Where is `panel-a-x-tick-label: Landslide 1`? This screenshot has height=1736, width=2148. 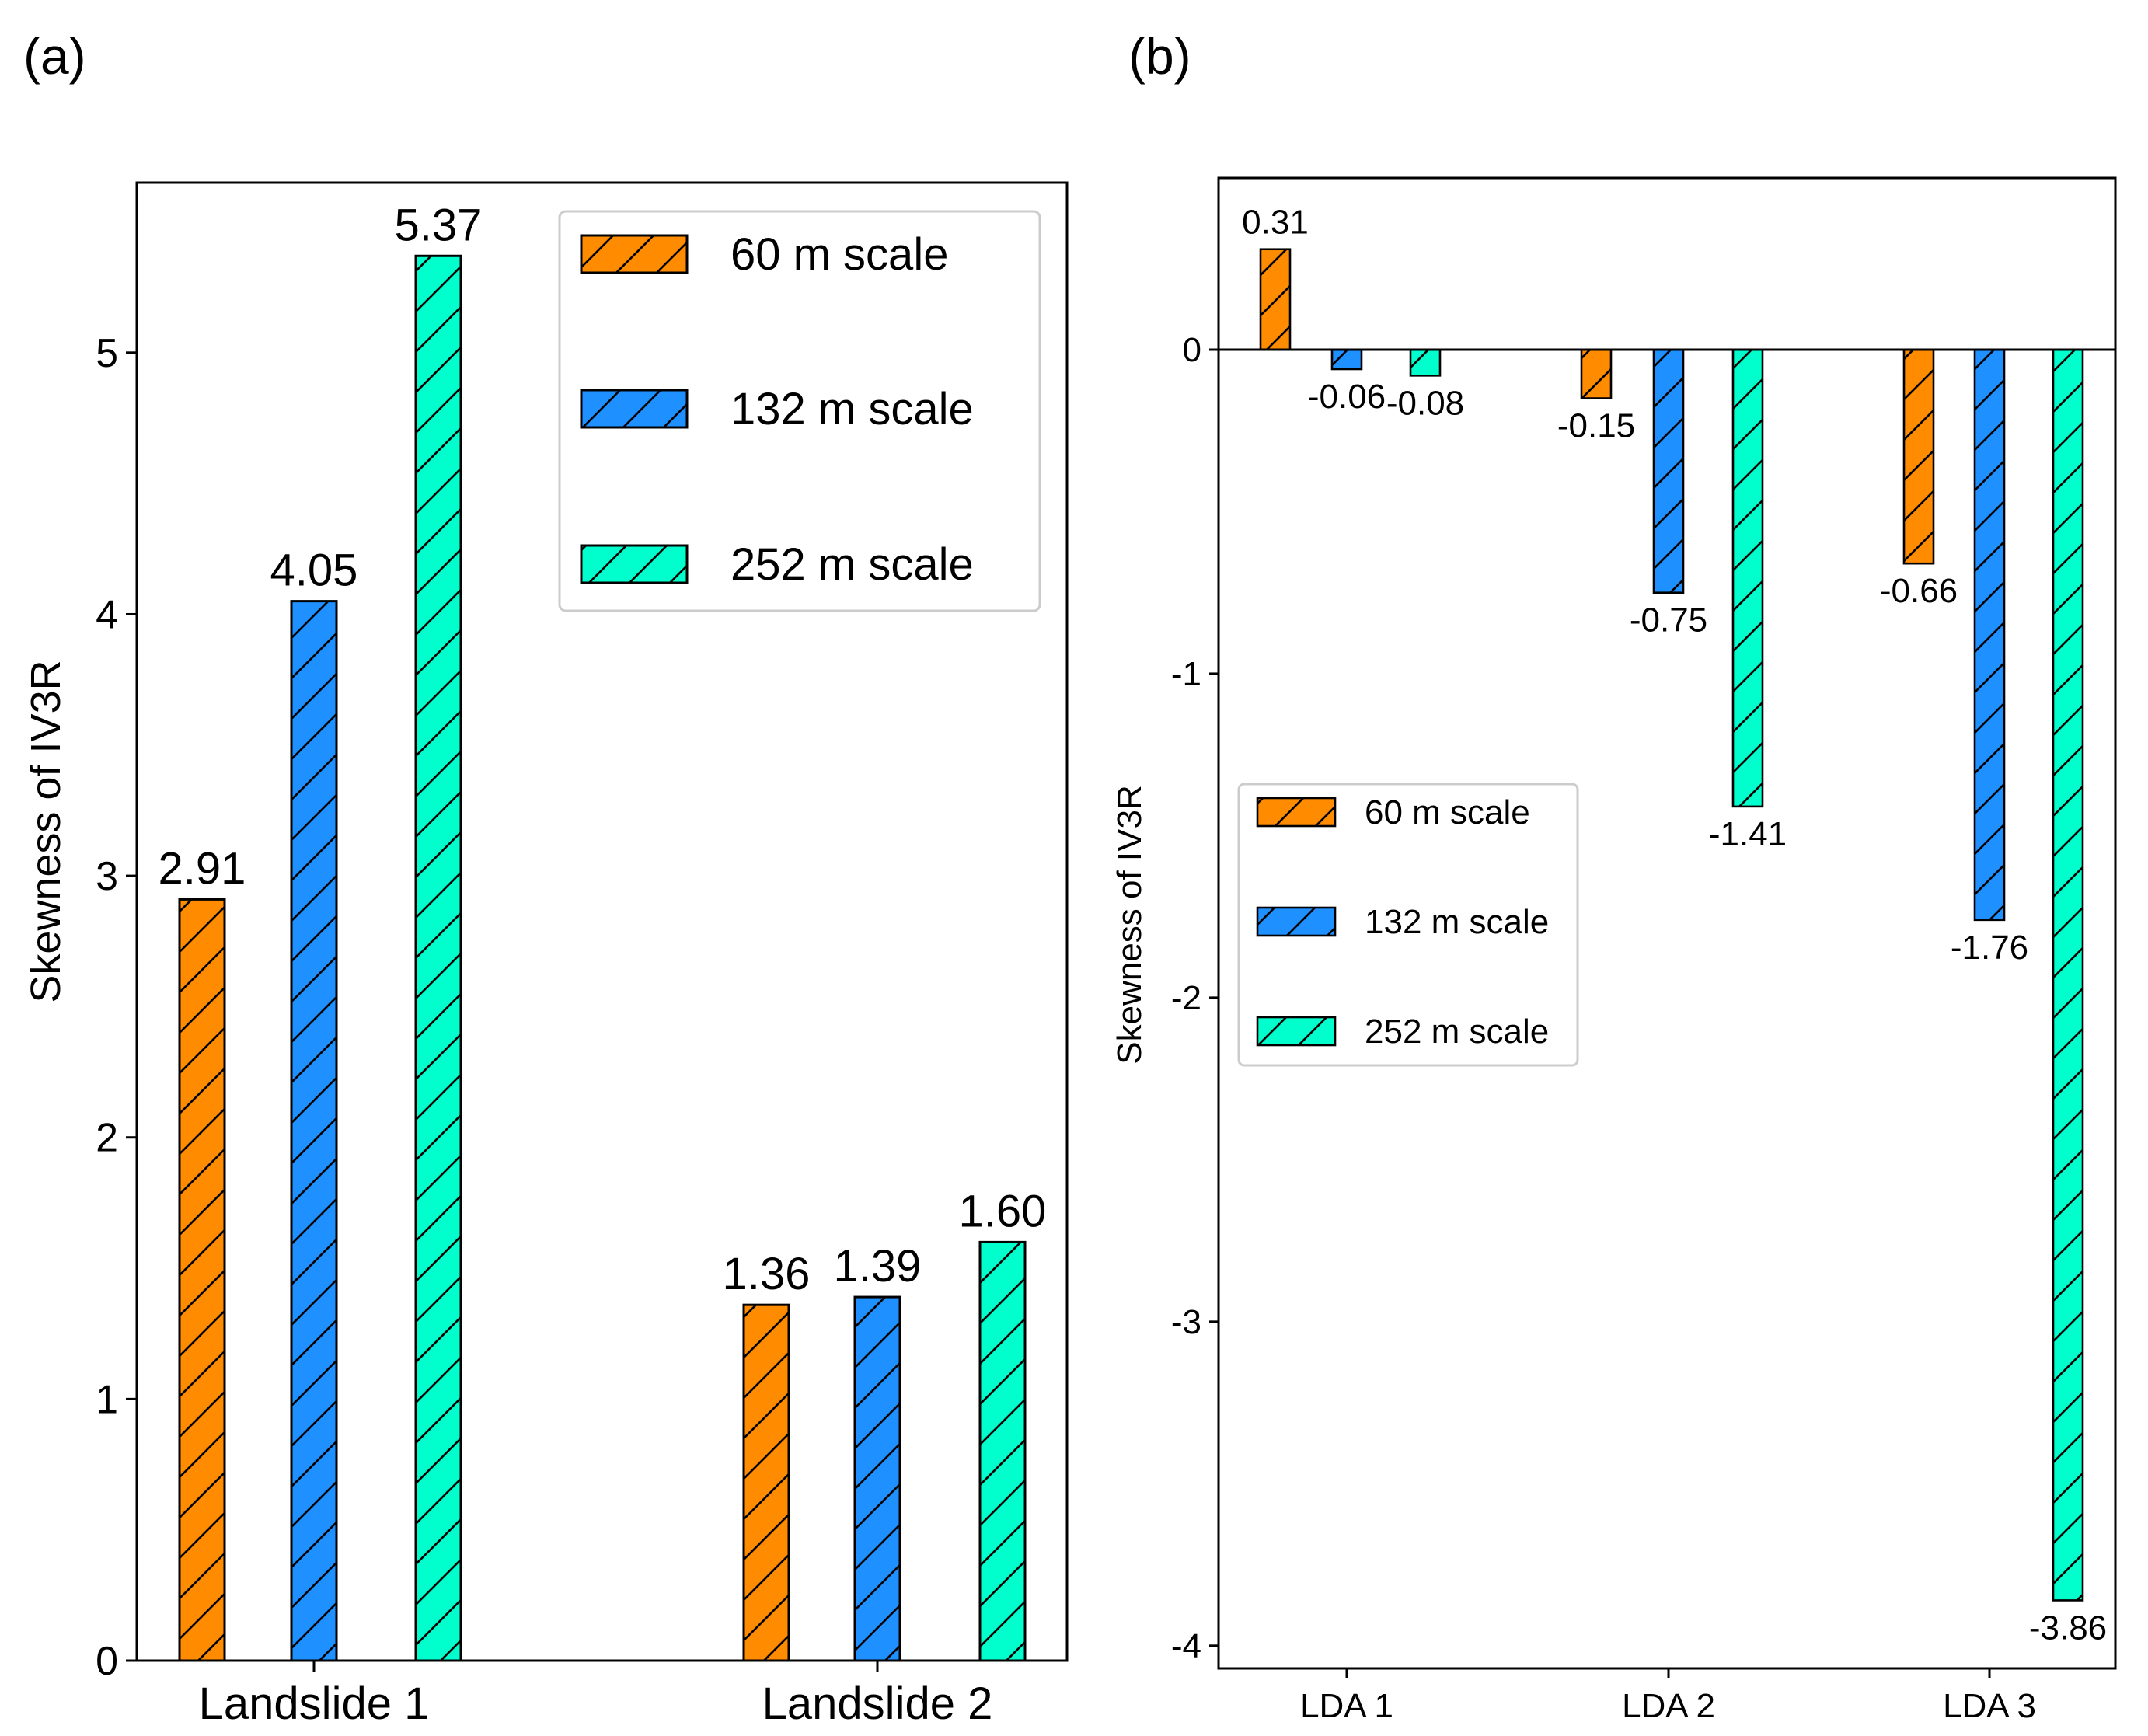 panel-a-x-tick-label: Landslide 1 is located at coordinates (314, 1703).